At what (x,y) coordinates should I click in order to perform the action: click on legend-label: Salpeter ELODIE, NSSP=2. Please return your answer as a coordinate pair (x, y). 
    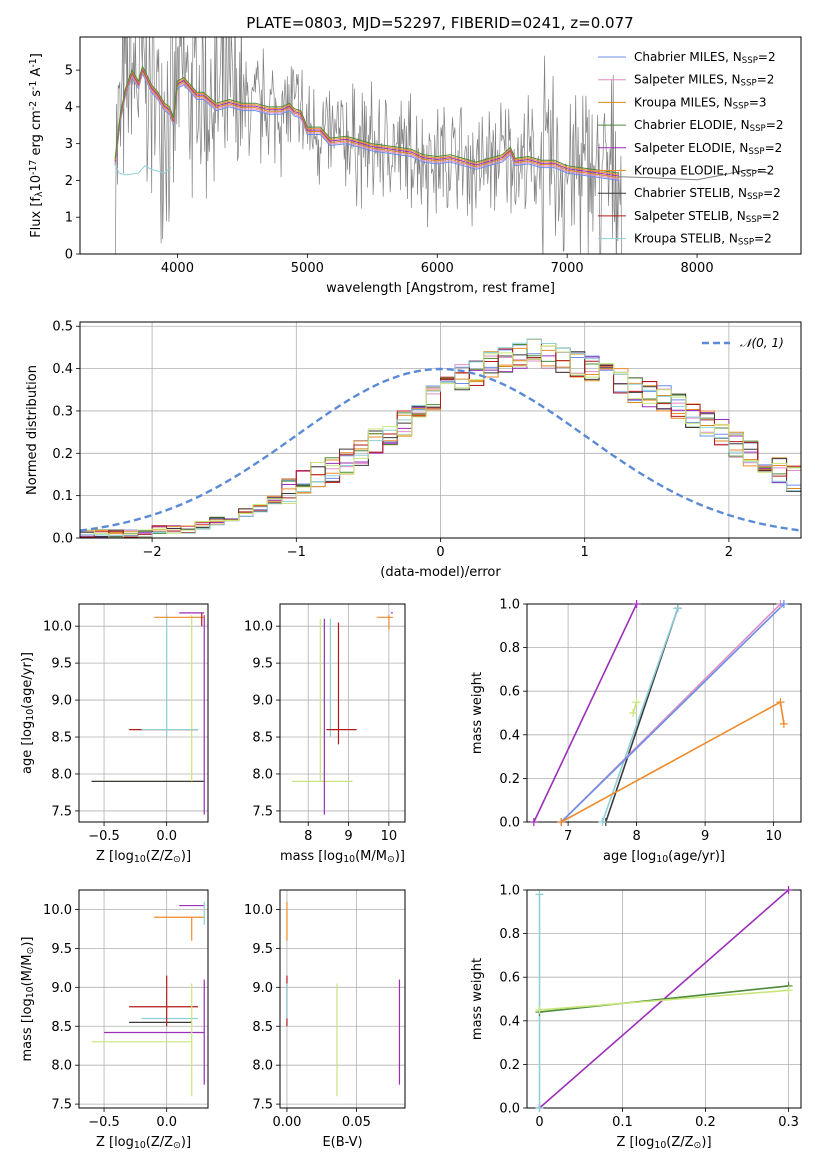
    Looking at the image, I should click on (708, 149).